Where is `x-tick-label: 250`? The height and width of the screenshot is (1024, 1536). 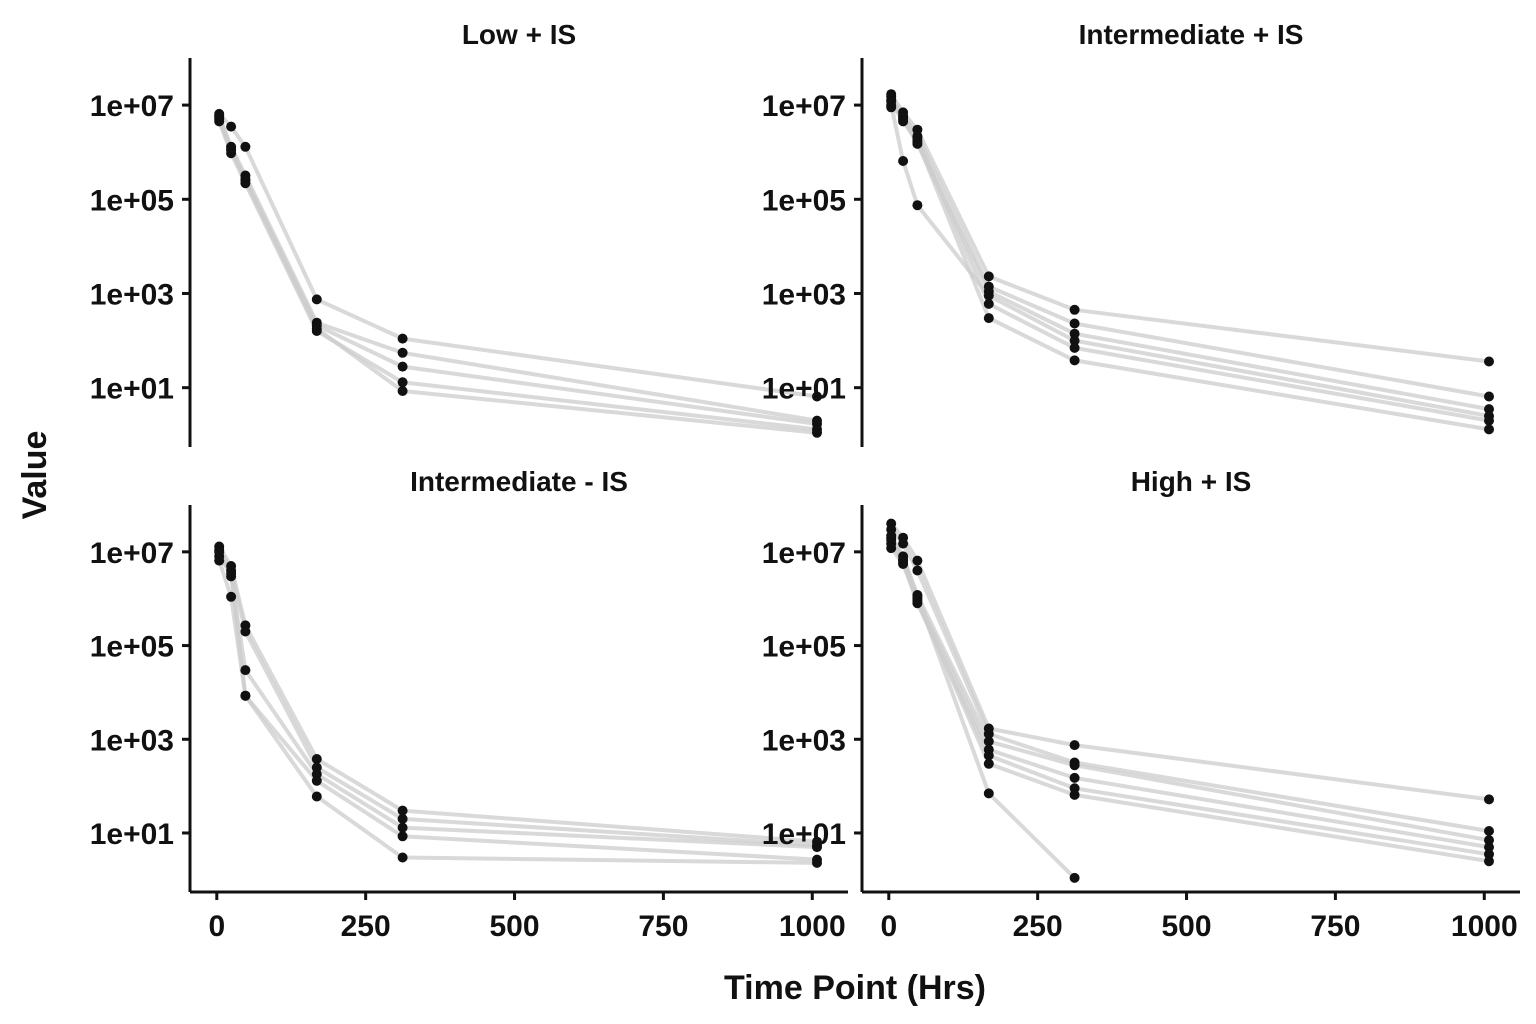 x-tick-label: 250 is located at coordinates (366, 926).